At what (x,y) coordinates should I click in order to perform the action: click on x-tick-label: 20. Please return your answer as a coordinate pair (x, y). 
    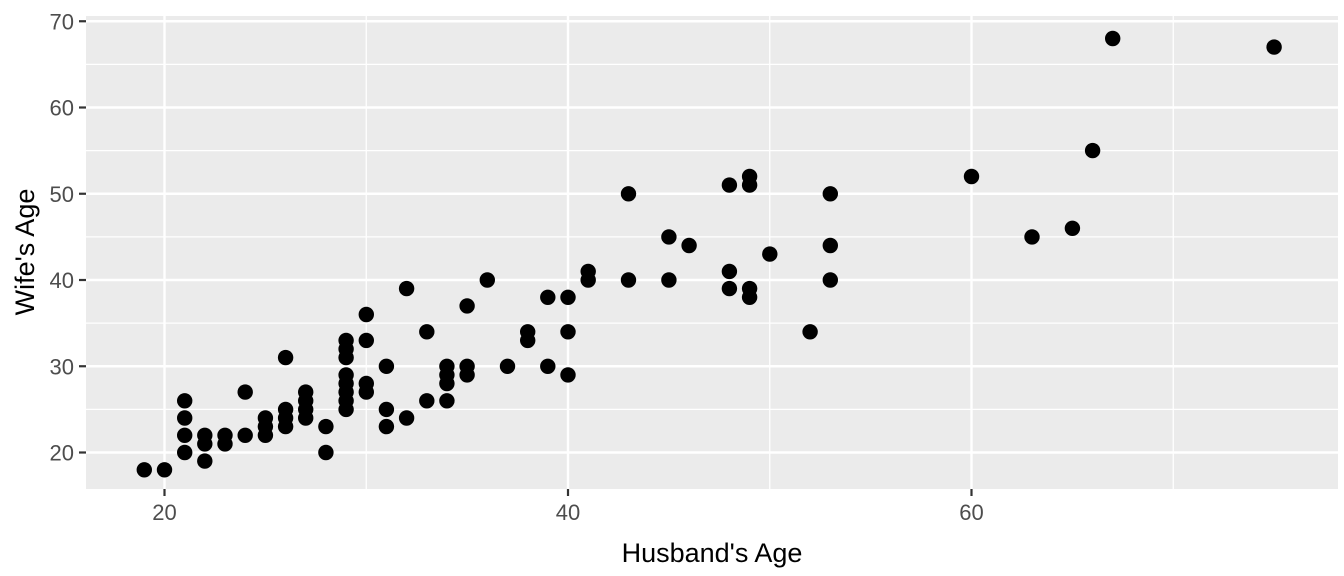
    Looking at the image, I should click on (164, 512).